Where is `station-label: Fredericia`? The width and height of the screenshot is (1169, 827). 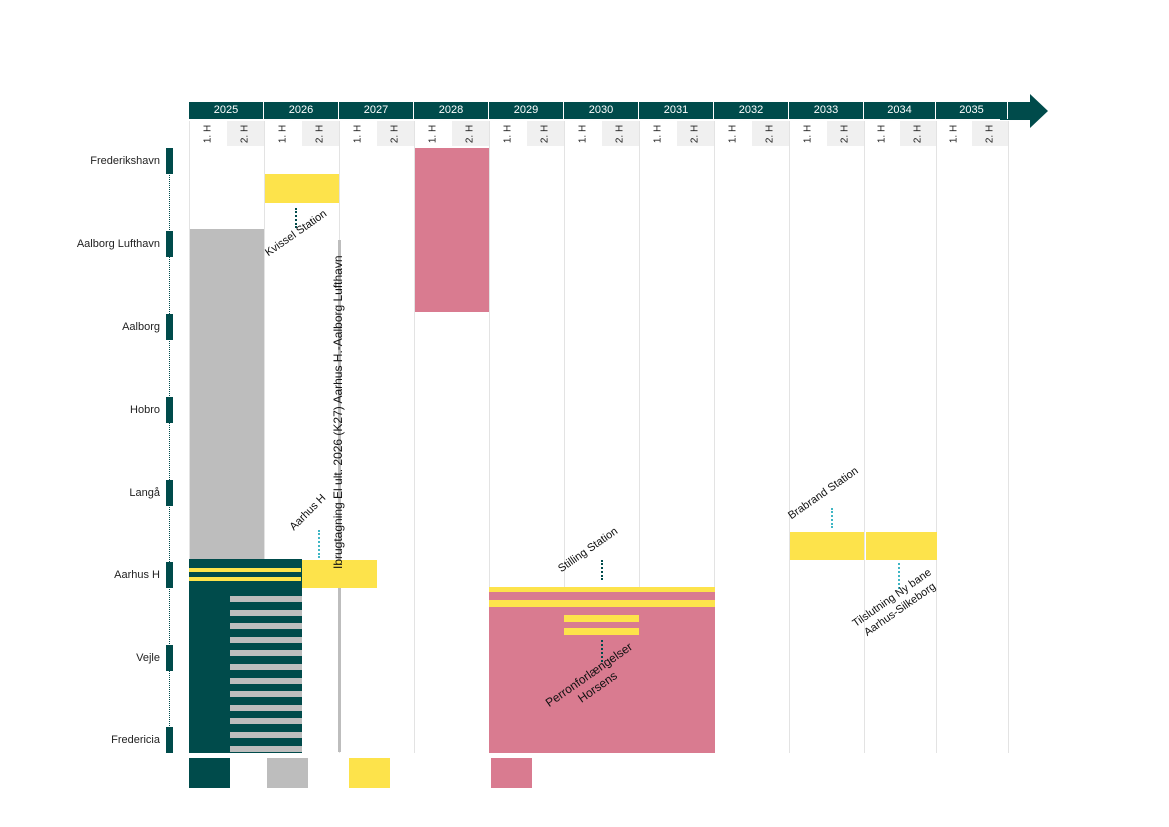
station-label: Fredericia is located at coordinates (135, 740).